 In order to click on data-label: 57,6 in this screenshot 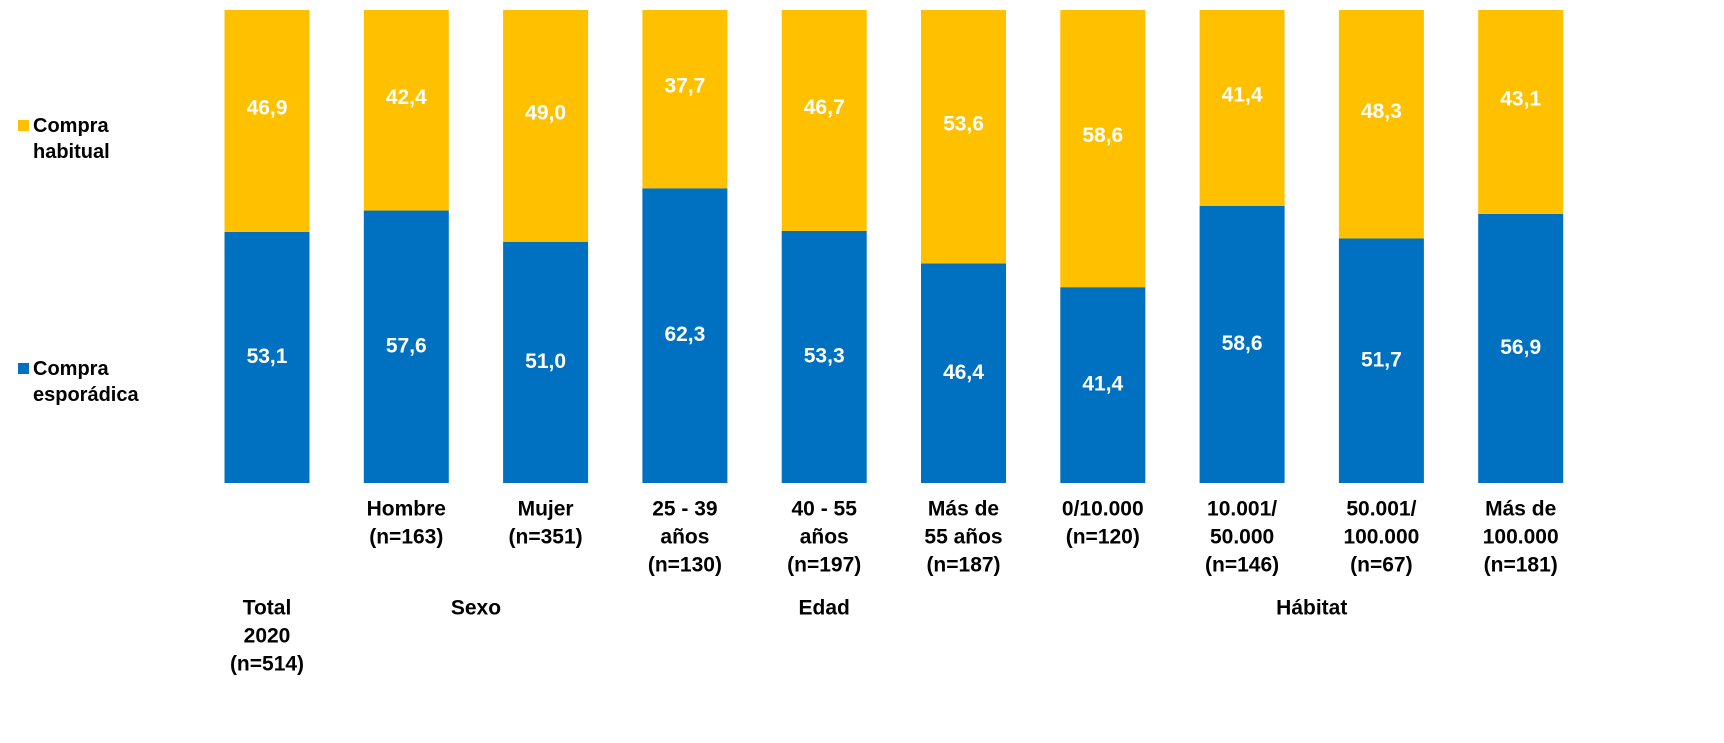, I will do `click(406, 345)`.